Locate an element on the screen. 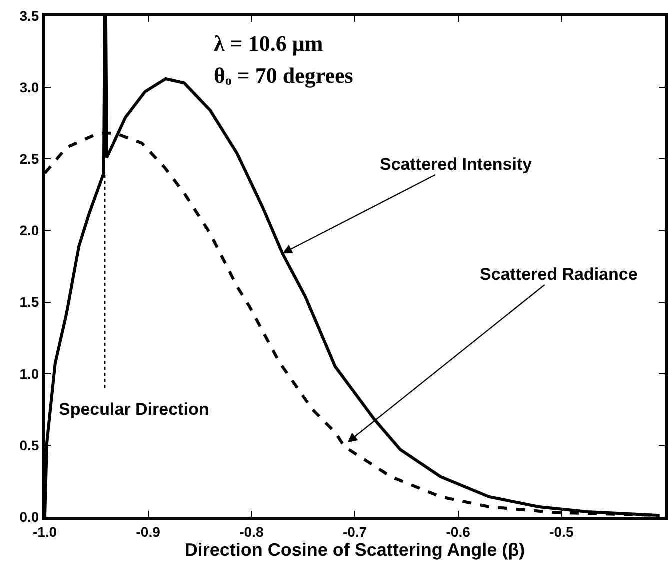  x-tick-label: -1.0 is located at coordinates (45, 532).